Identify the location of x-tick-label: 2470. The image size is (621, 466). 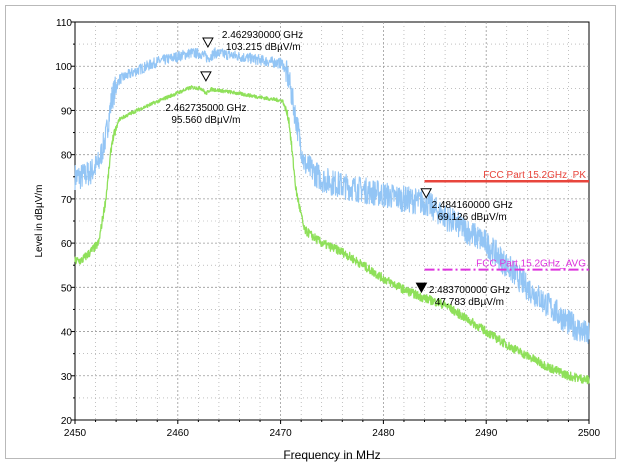
(280, 433).